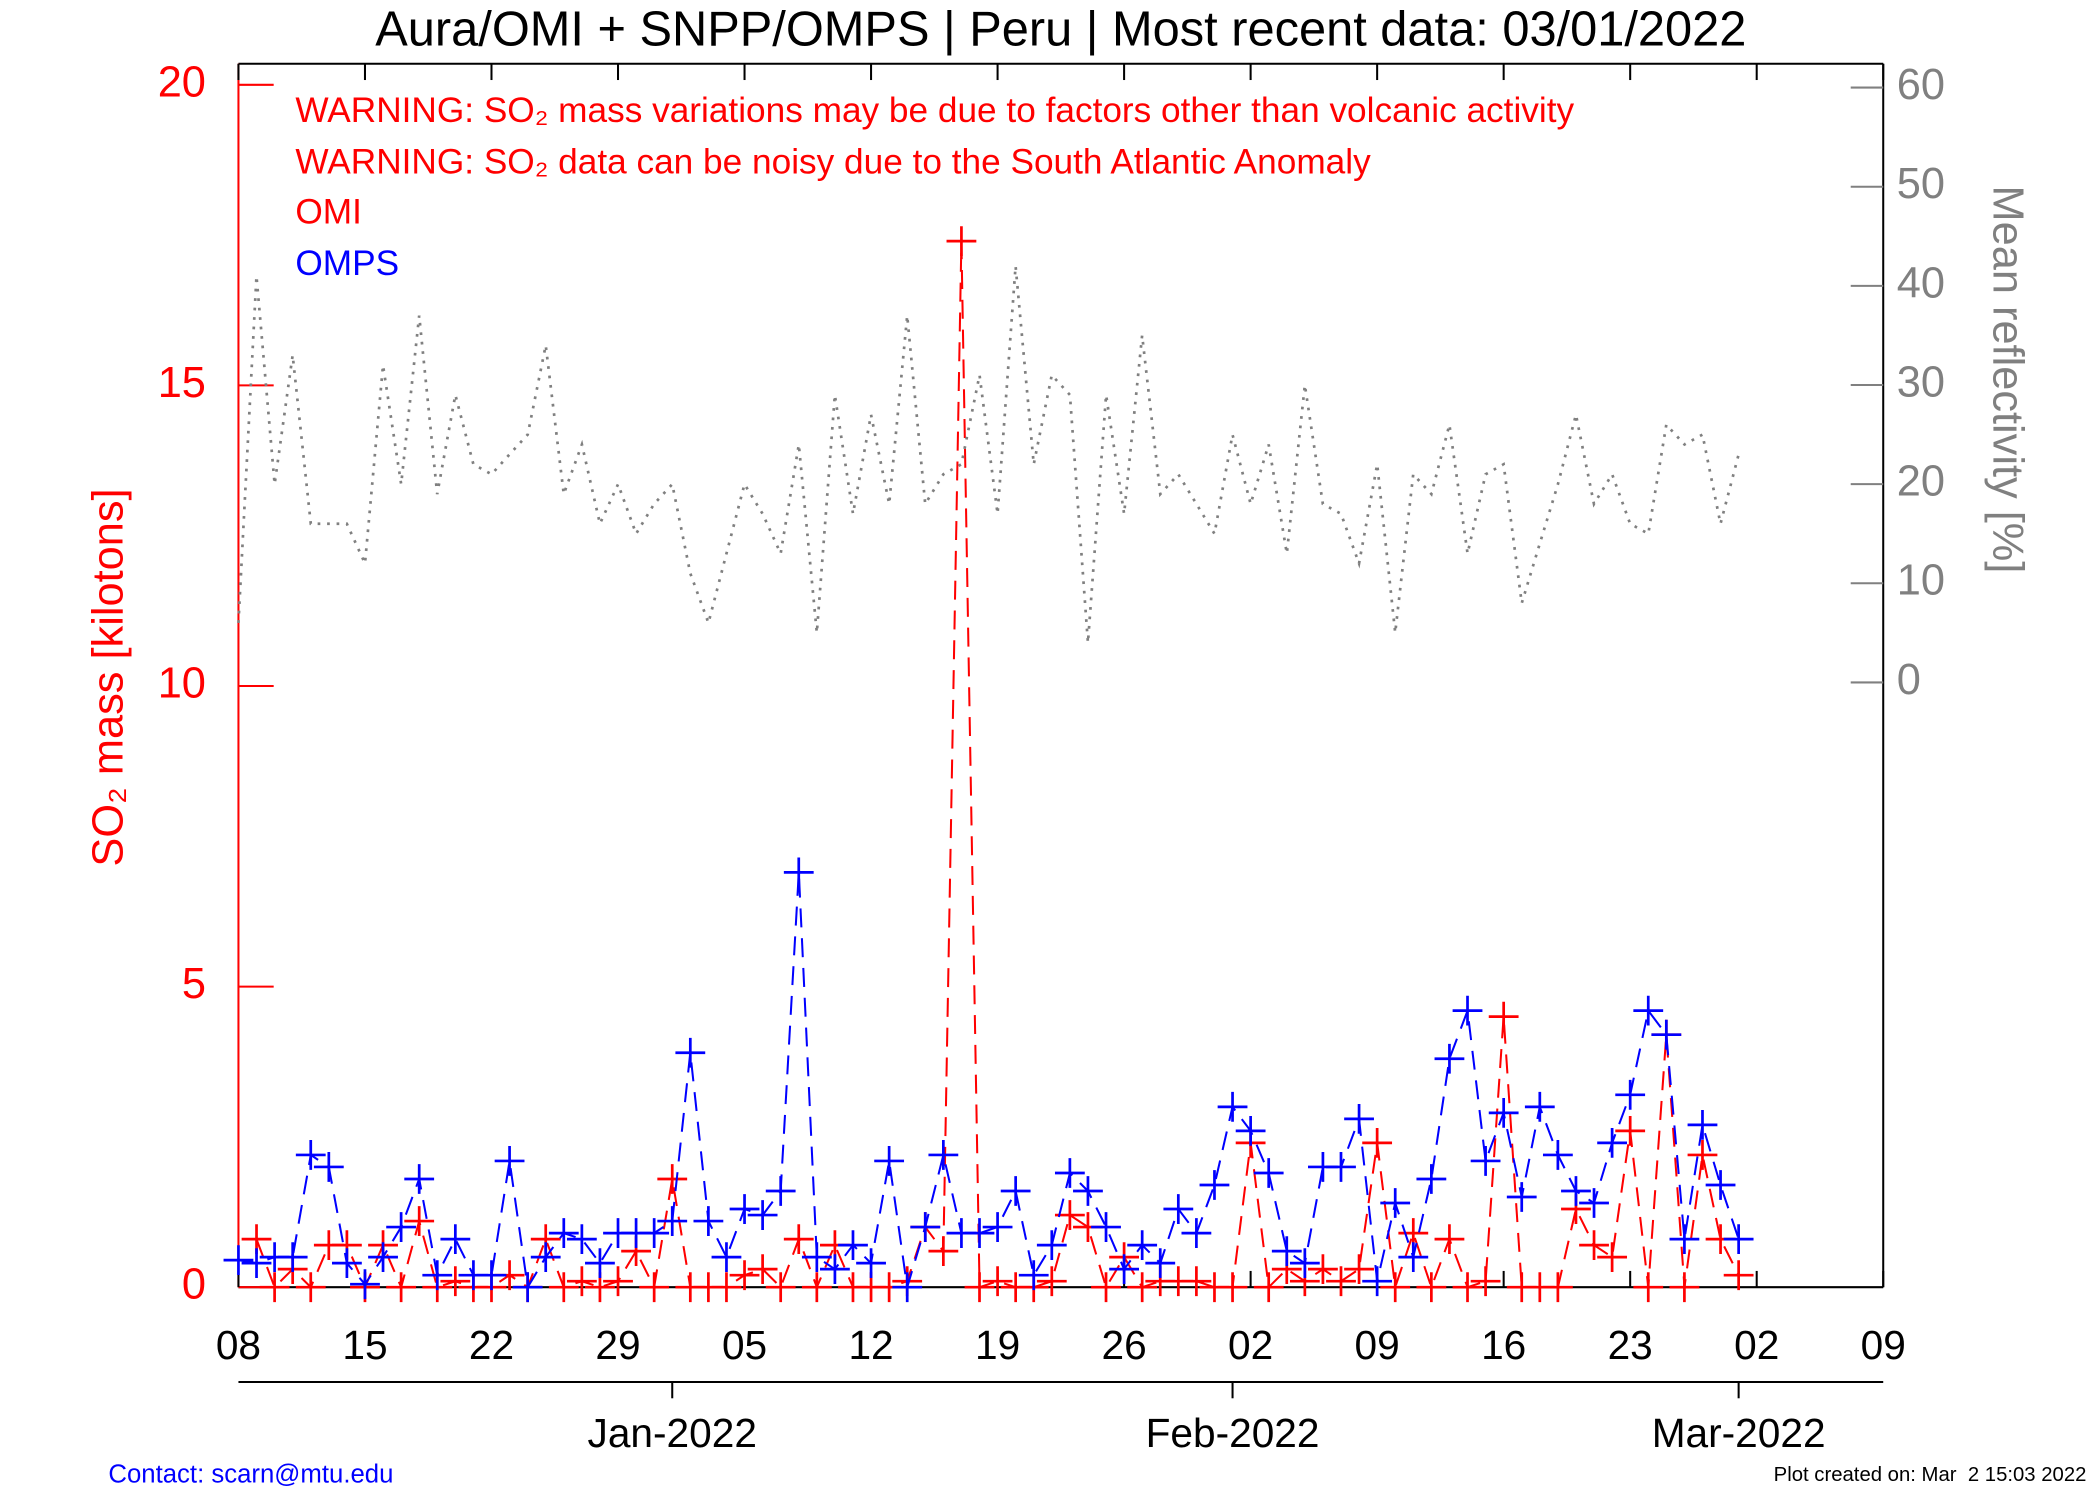  What do you see at coordinates (1921, 382) in the screenshot?
I see `y2-tick-label: 30` at bounding box center [1921, 382].